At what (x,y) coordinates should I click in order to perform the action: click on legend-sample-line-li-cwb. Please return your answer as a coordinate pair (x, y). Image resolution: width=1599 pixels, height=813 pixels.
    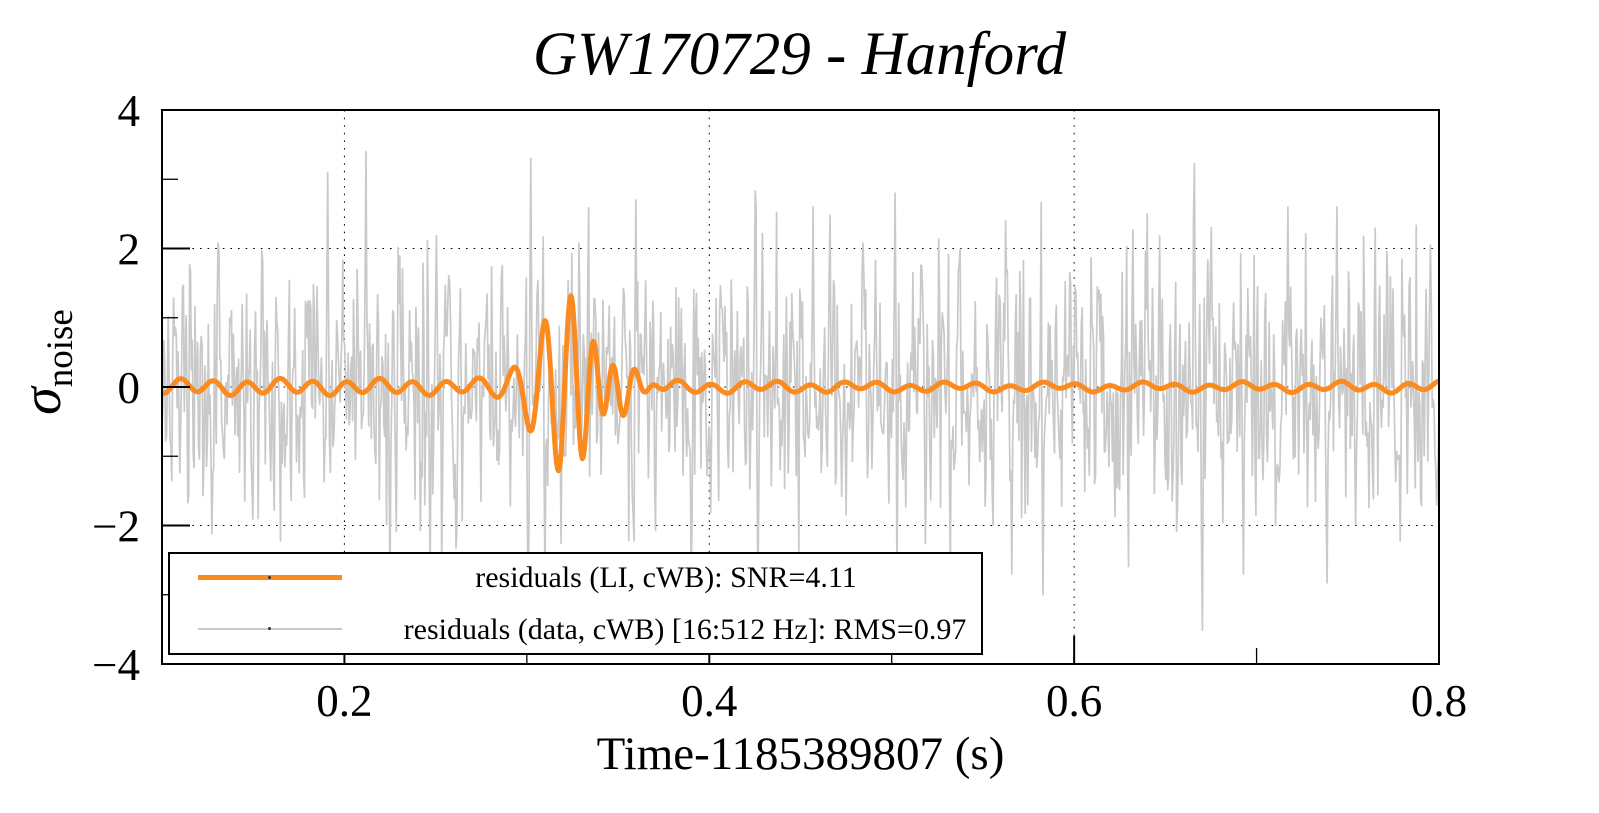
    Looking at the image, I should click on (270, 577).